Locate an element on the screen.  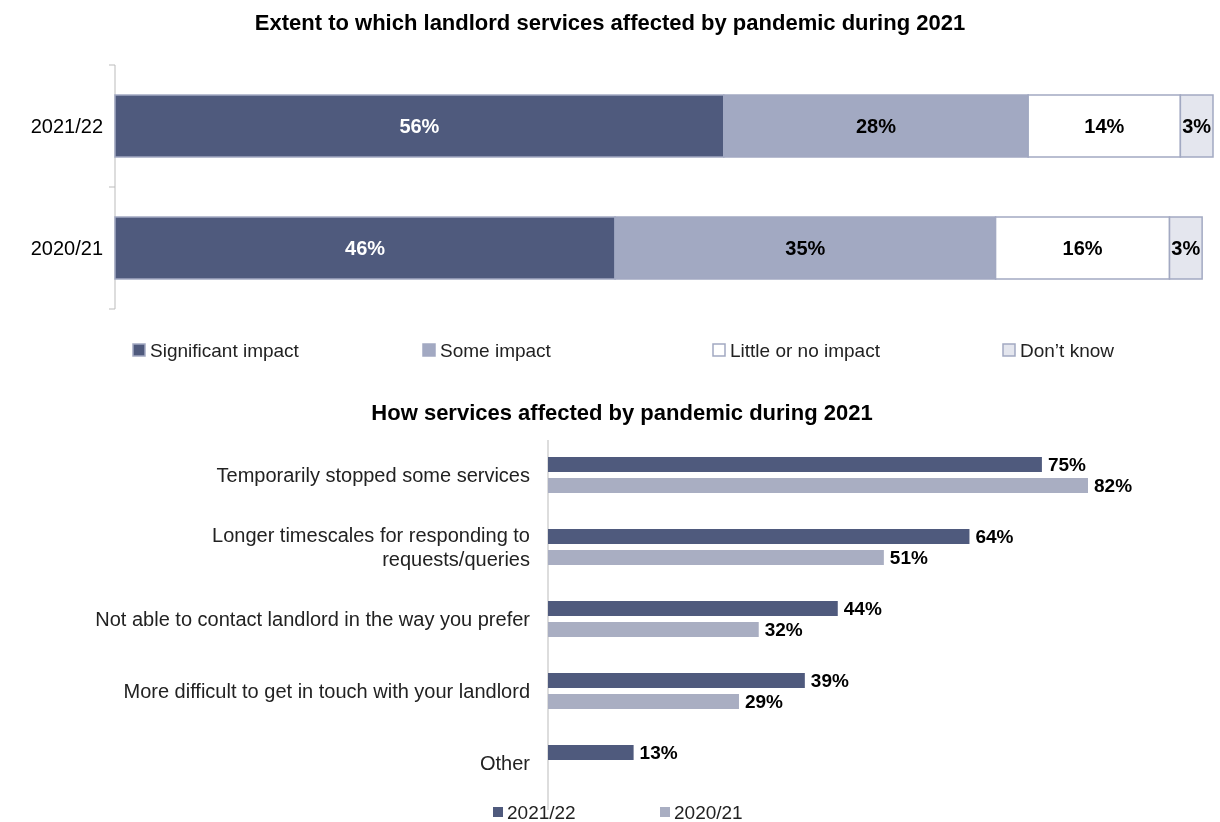
legend-label: 2020/21 is located at coordinates (708, 811).